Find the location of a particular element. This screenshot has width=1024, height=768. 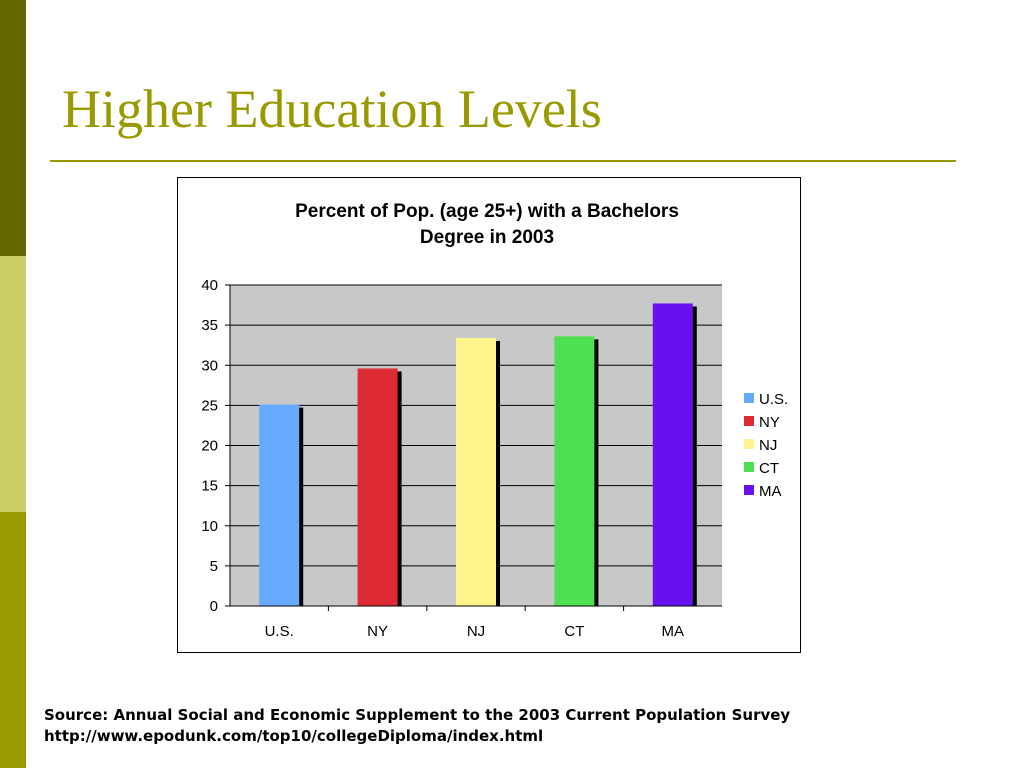

legend-swatch-u-s is located at coordinates (749, 398).